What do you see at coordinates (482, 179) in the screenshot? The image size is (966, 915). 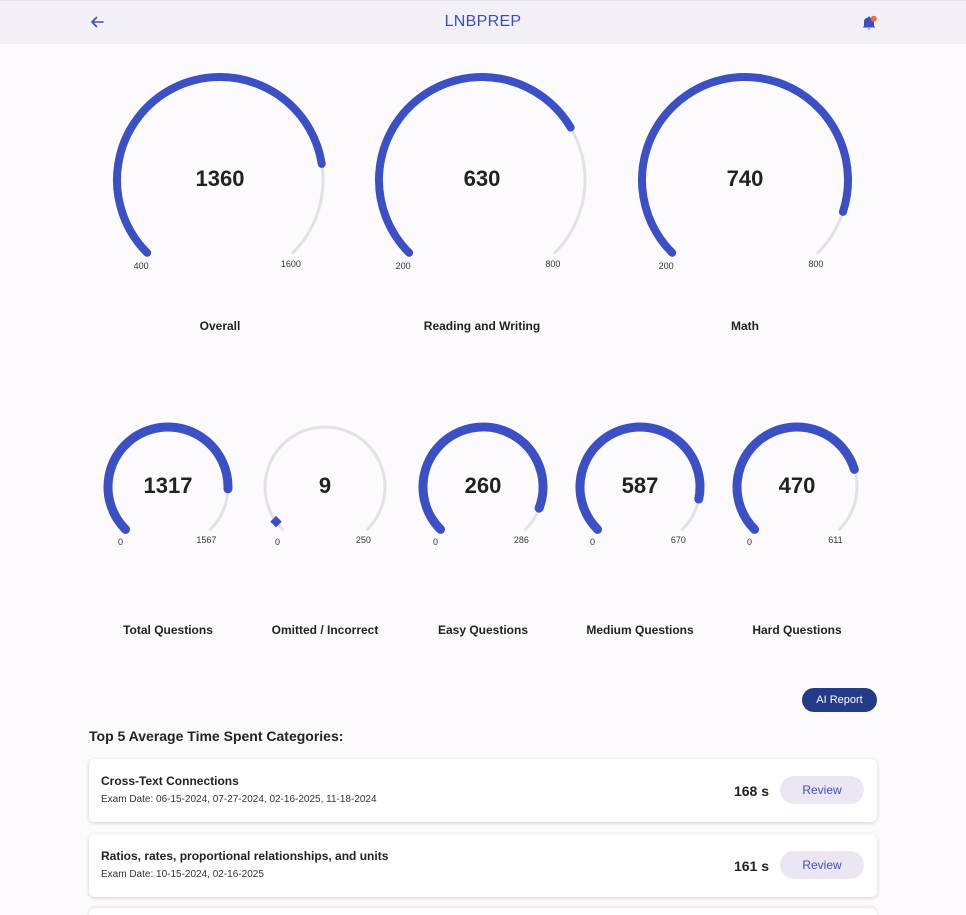 I see `gauge-value: 630` at bounding box center [482, 179].